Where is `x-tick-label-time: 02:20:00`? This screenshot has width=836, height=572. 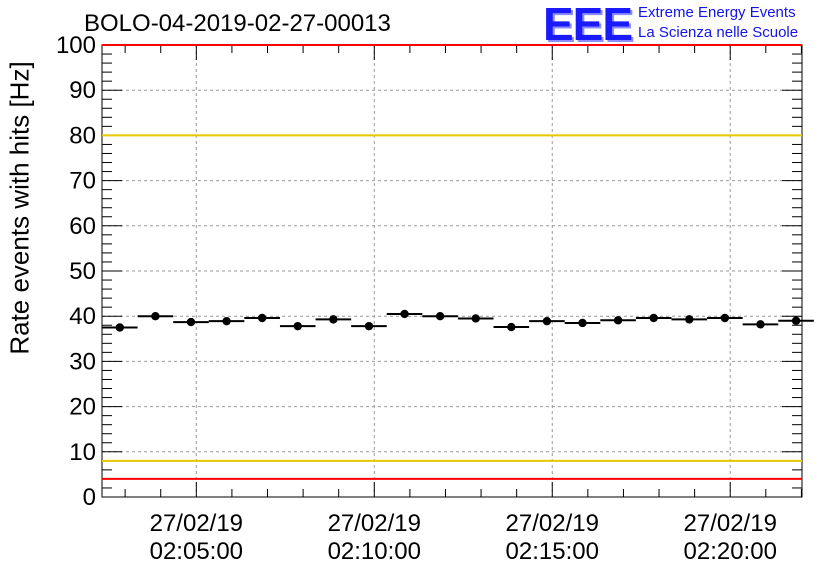 x-tick-label-time: 02:20:00 is located at coordinates (730, 551).